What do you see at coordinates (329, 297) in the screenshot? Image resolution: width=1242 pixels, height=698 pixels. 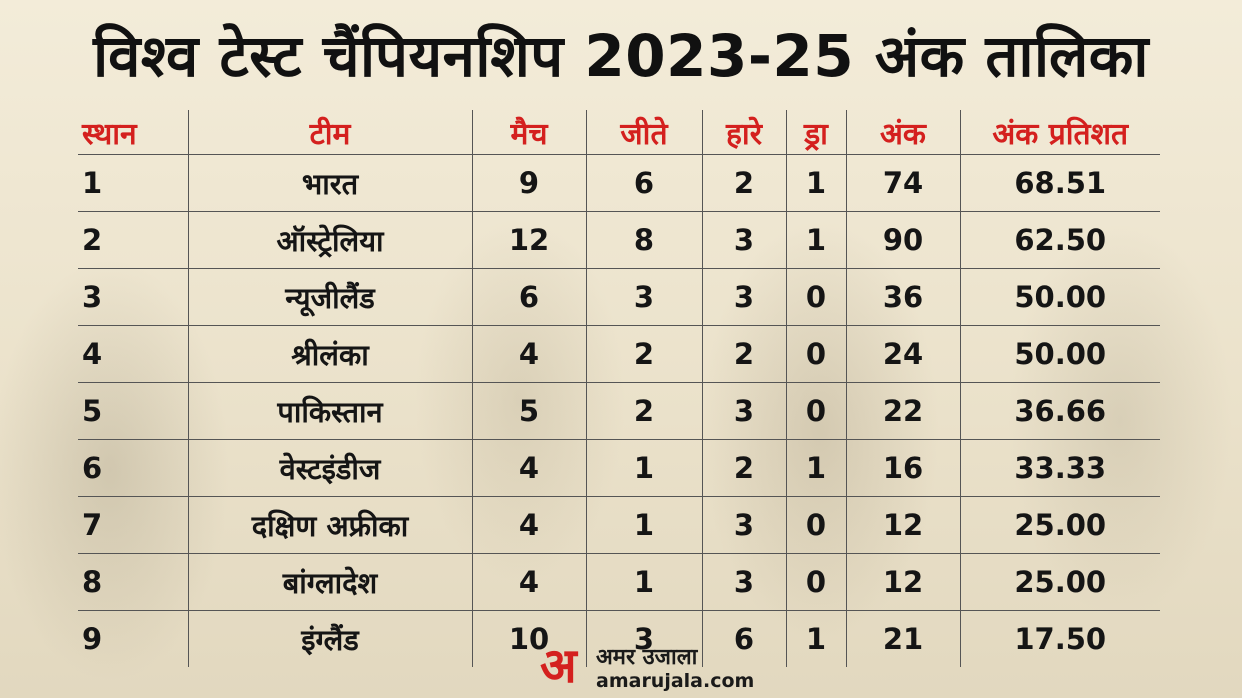 I see `cell-team: न्यूजीलैंड` at bounding box center [329, 297].